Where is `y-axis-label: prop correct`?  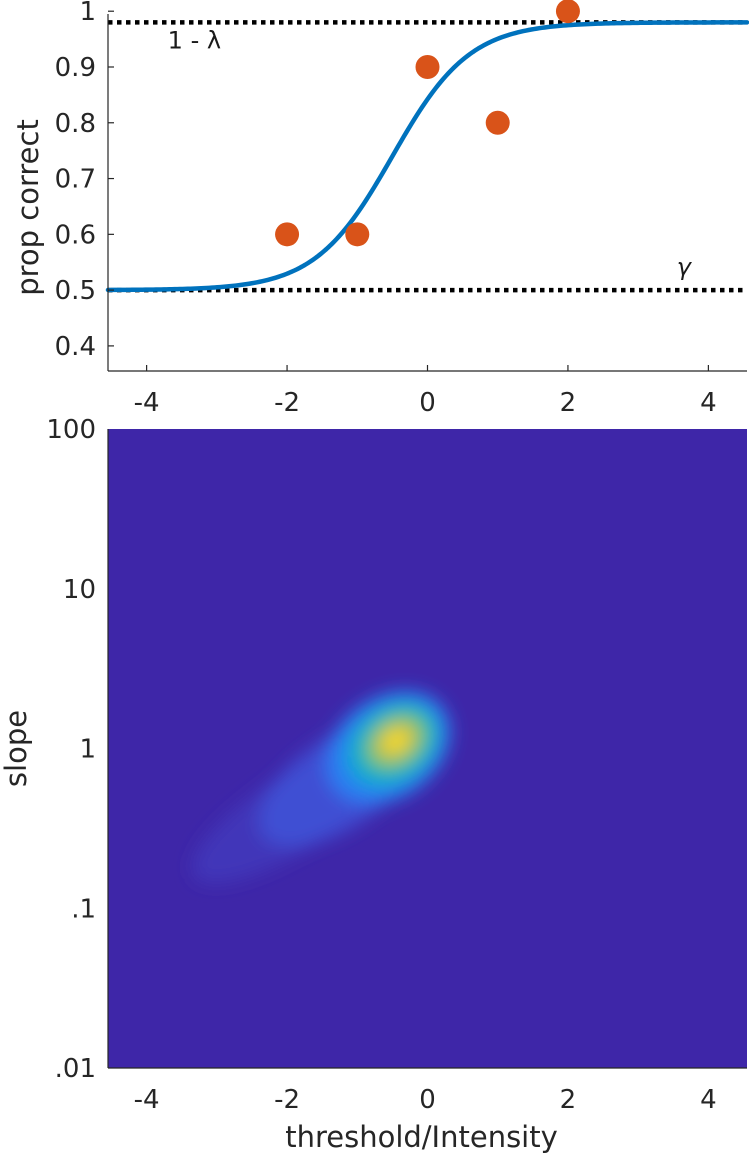 y-axis-label: prop correct is located at coordinates (28, 207).